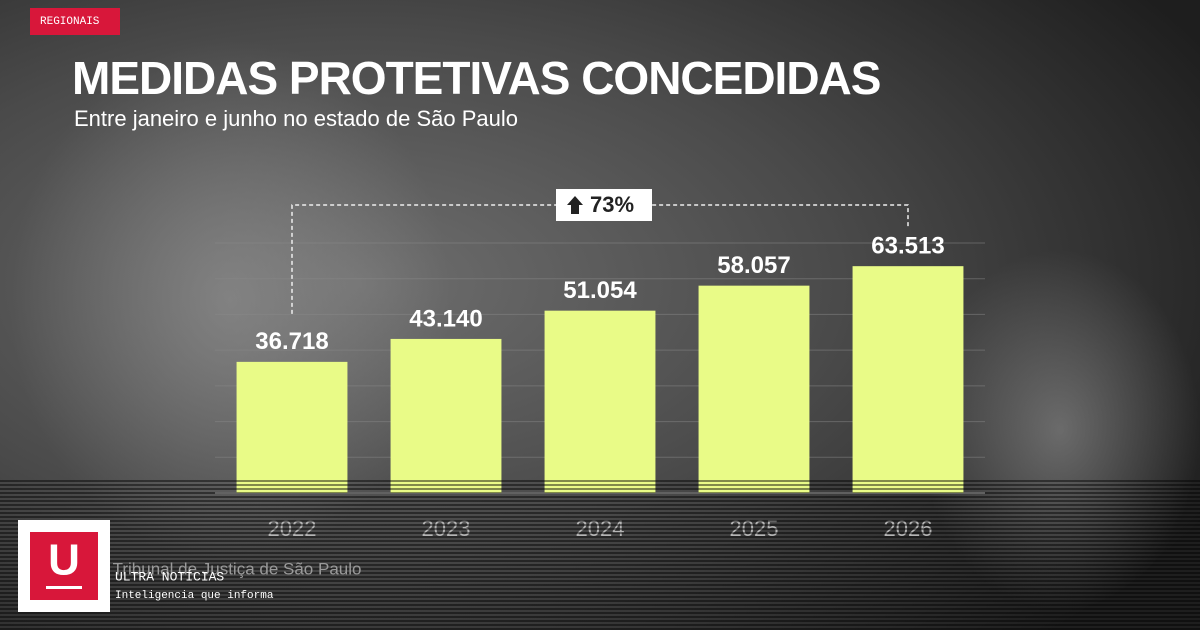 This screenshot has height=630, width=1200. What do you see at coordinates (291, 341) in the screenshot?
I see `data-label: 36.718` at bounding box center [291, 341].